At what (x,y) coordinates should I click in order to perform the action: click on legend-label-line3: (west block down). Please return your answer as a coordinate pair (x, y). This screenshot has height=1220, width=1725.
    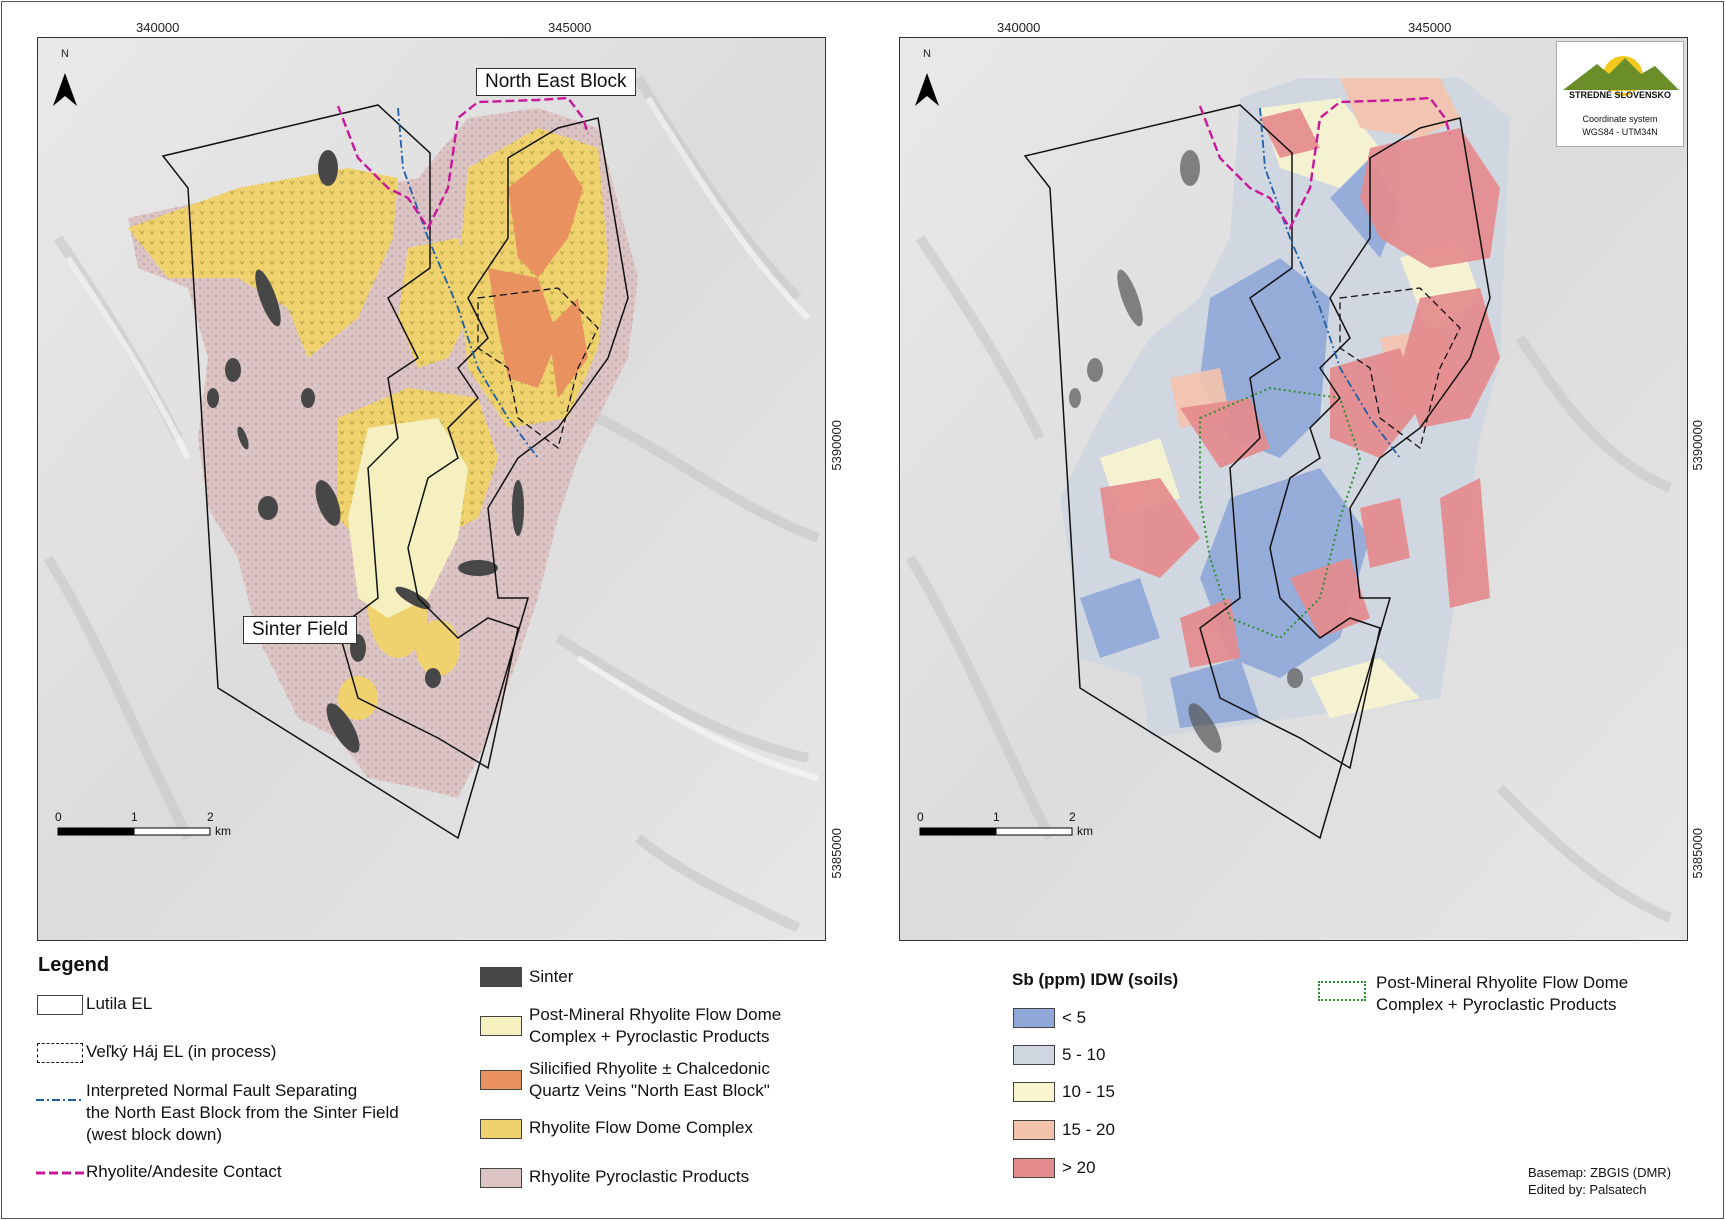
    Looking at the image, I should click on (154, 1134).